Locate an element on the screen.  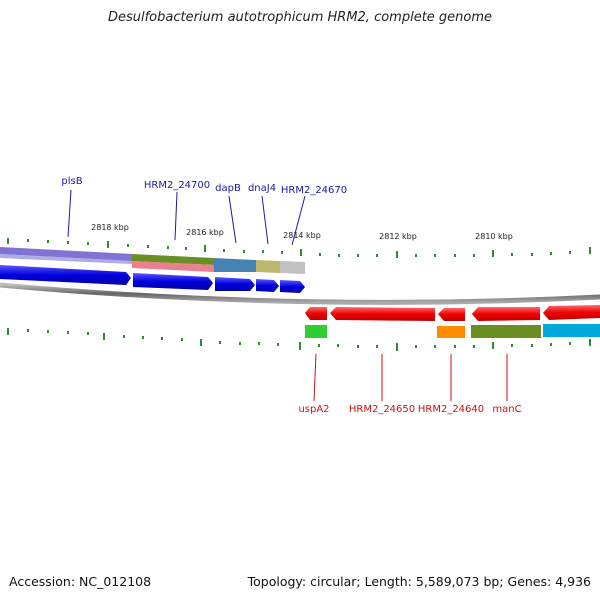
gene-label-hrm2-24670: HRM2_24670 is located at coordinates (314, 190).